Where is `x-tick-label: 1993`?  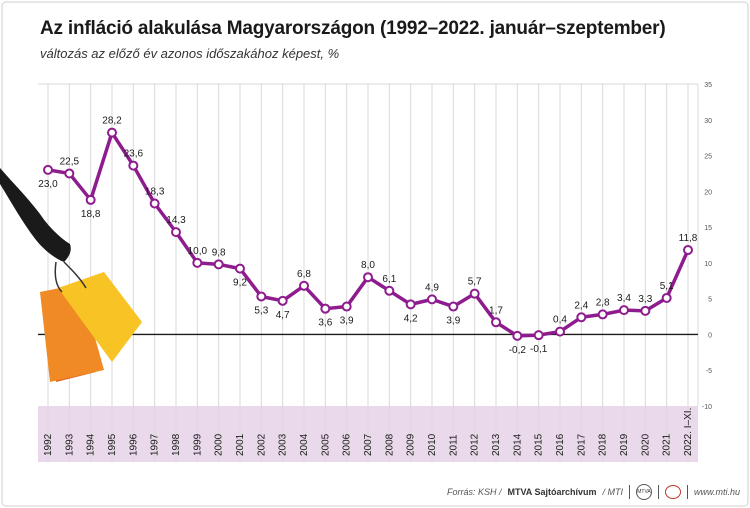
x-tick-label: 1993 is located at coordinates (69, 444).